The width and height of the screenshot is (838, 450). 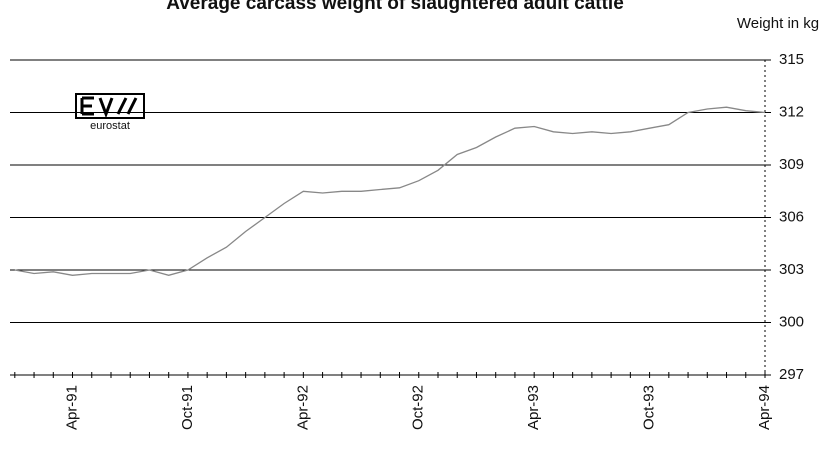 I want to click on x-tick-label: Apr-92, so click(x=302, y=407).